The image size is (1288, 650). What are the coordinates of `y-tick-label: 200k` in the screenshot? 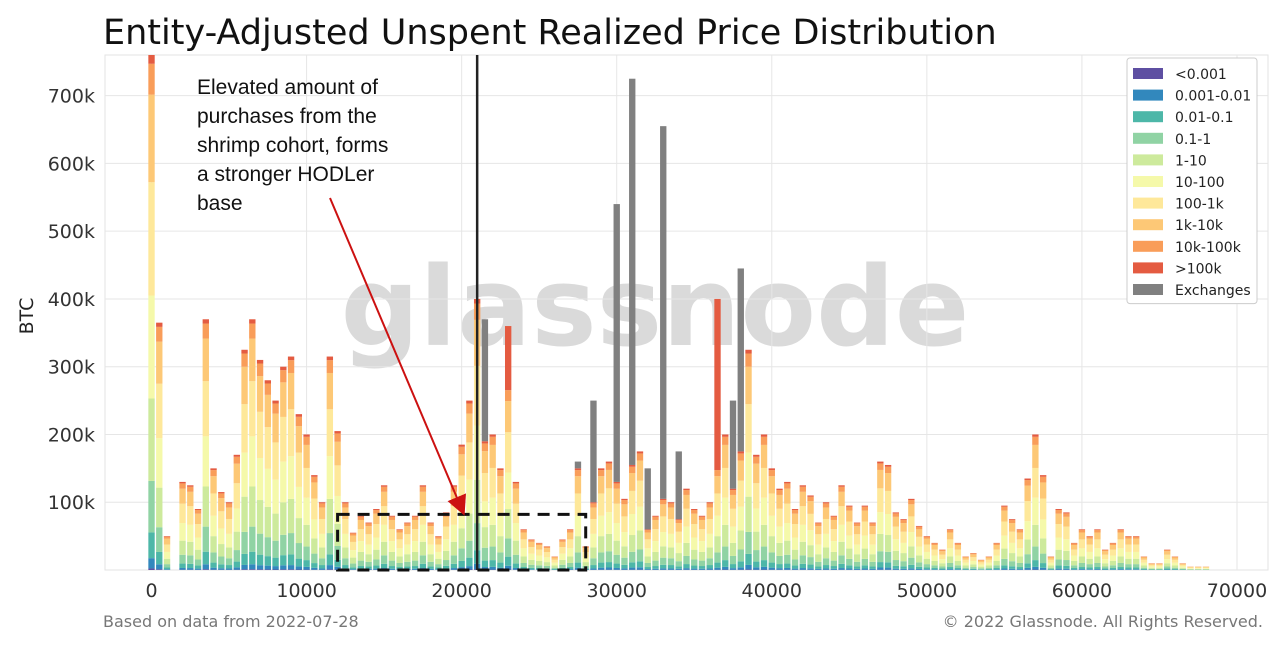 It's located at (71, 435).